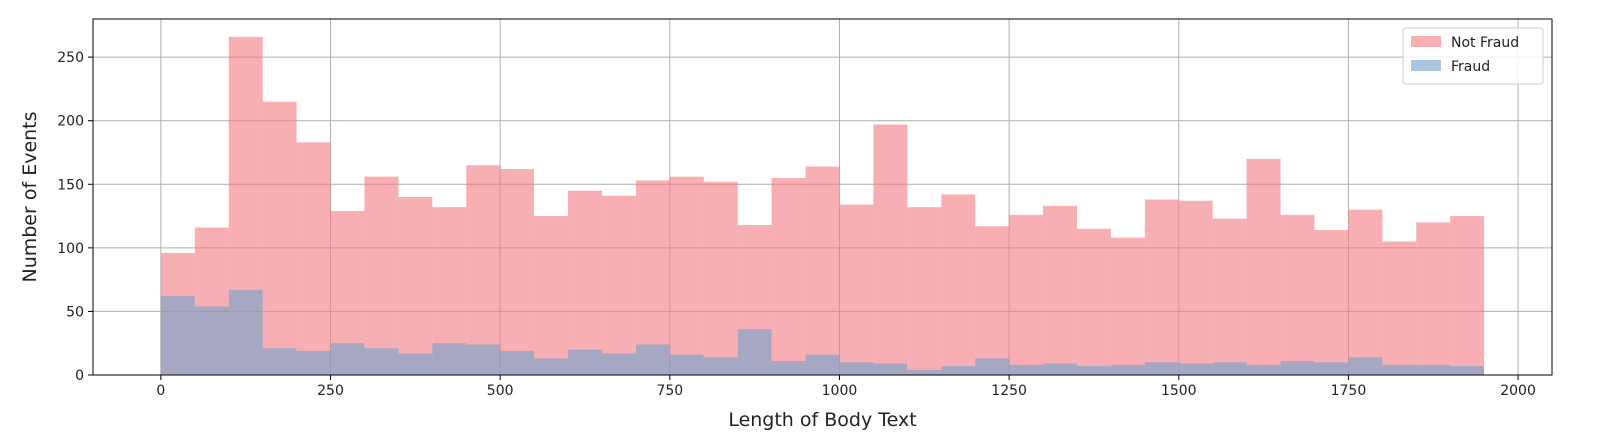 Image resolution: width=1616 pixels, height=448 pixels. Describe the element at coordinates (1485, 43) in the screenshot. I see `legend-label-not-fraud: Not Fraud` at that location.